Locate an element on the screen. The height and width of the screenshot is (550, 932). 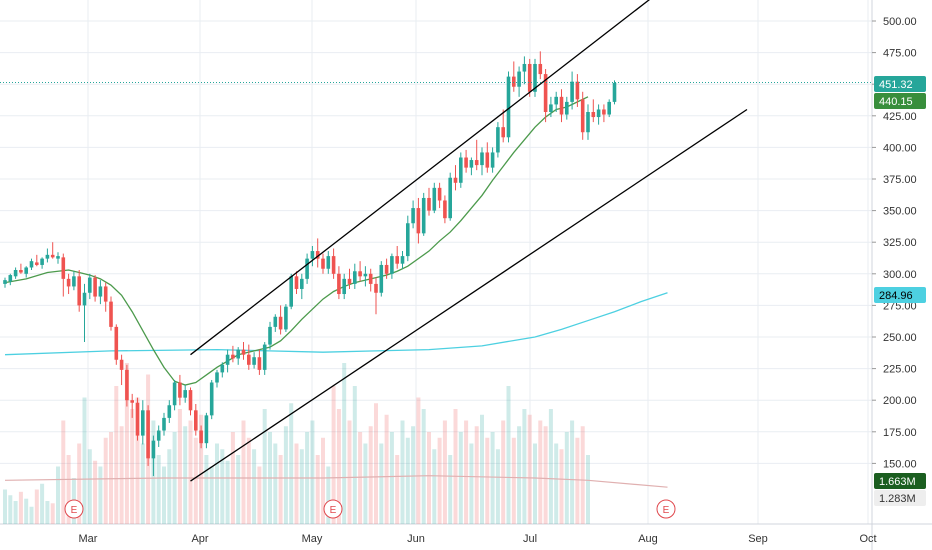
y-tick-label: 275.00 is located at coordinates (900, 306).